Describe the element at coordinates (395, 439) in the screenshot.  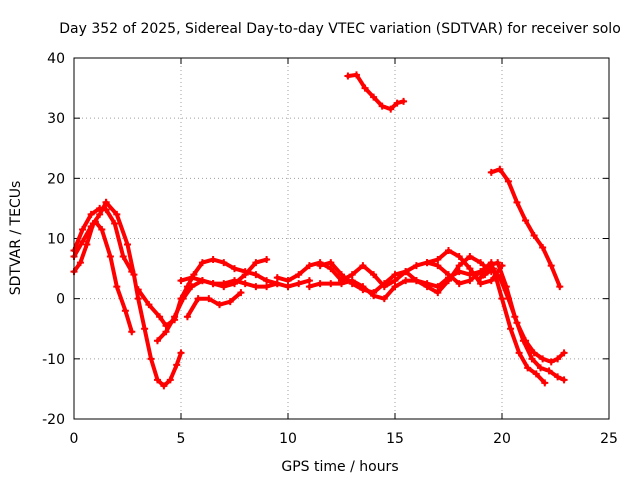
I see `x-tick-label: 15` at that location.